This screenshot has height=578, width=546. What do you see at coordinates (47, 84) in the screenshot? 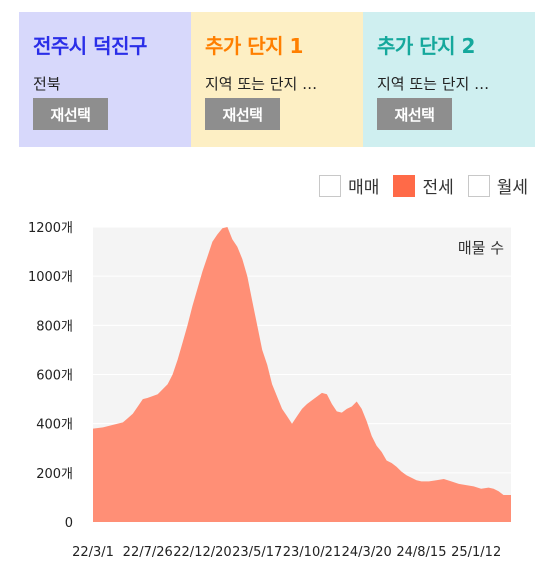
I see `card-subtitle: 전북` at bounding box center [47, 84].